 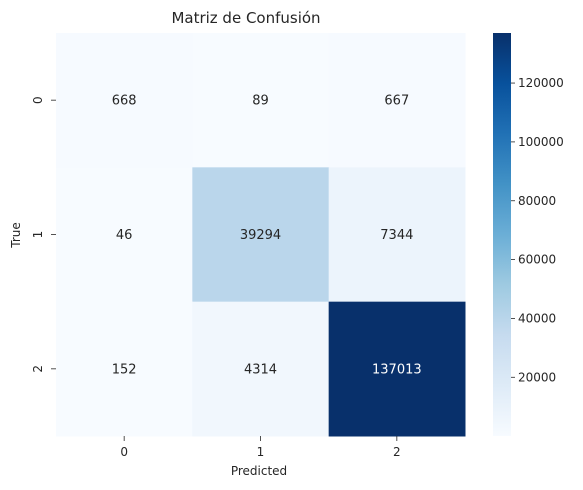 What do you see at coordinates (397, 452) in the screenshot?
I see `x-tick-label: 2` at bounding box center [397, 452].